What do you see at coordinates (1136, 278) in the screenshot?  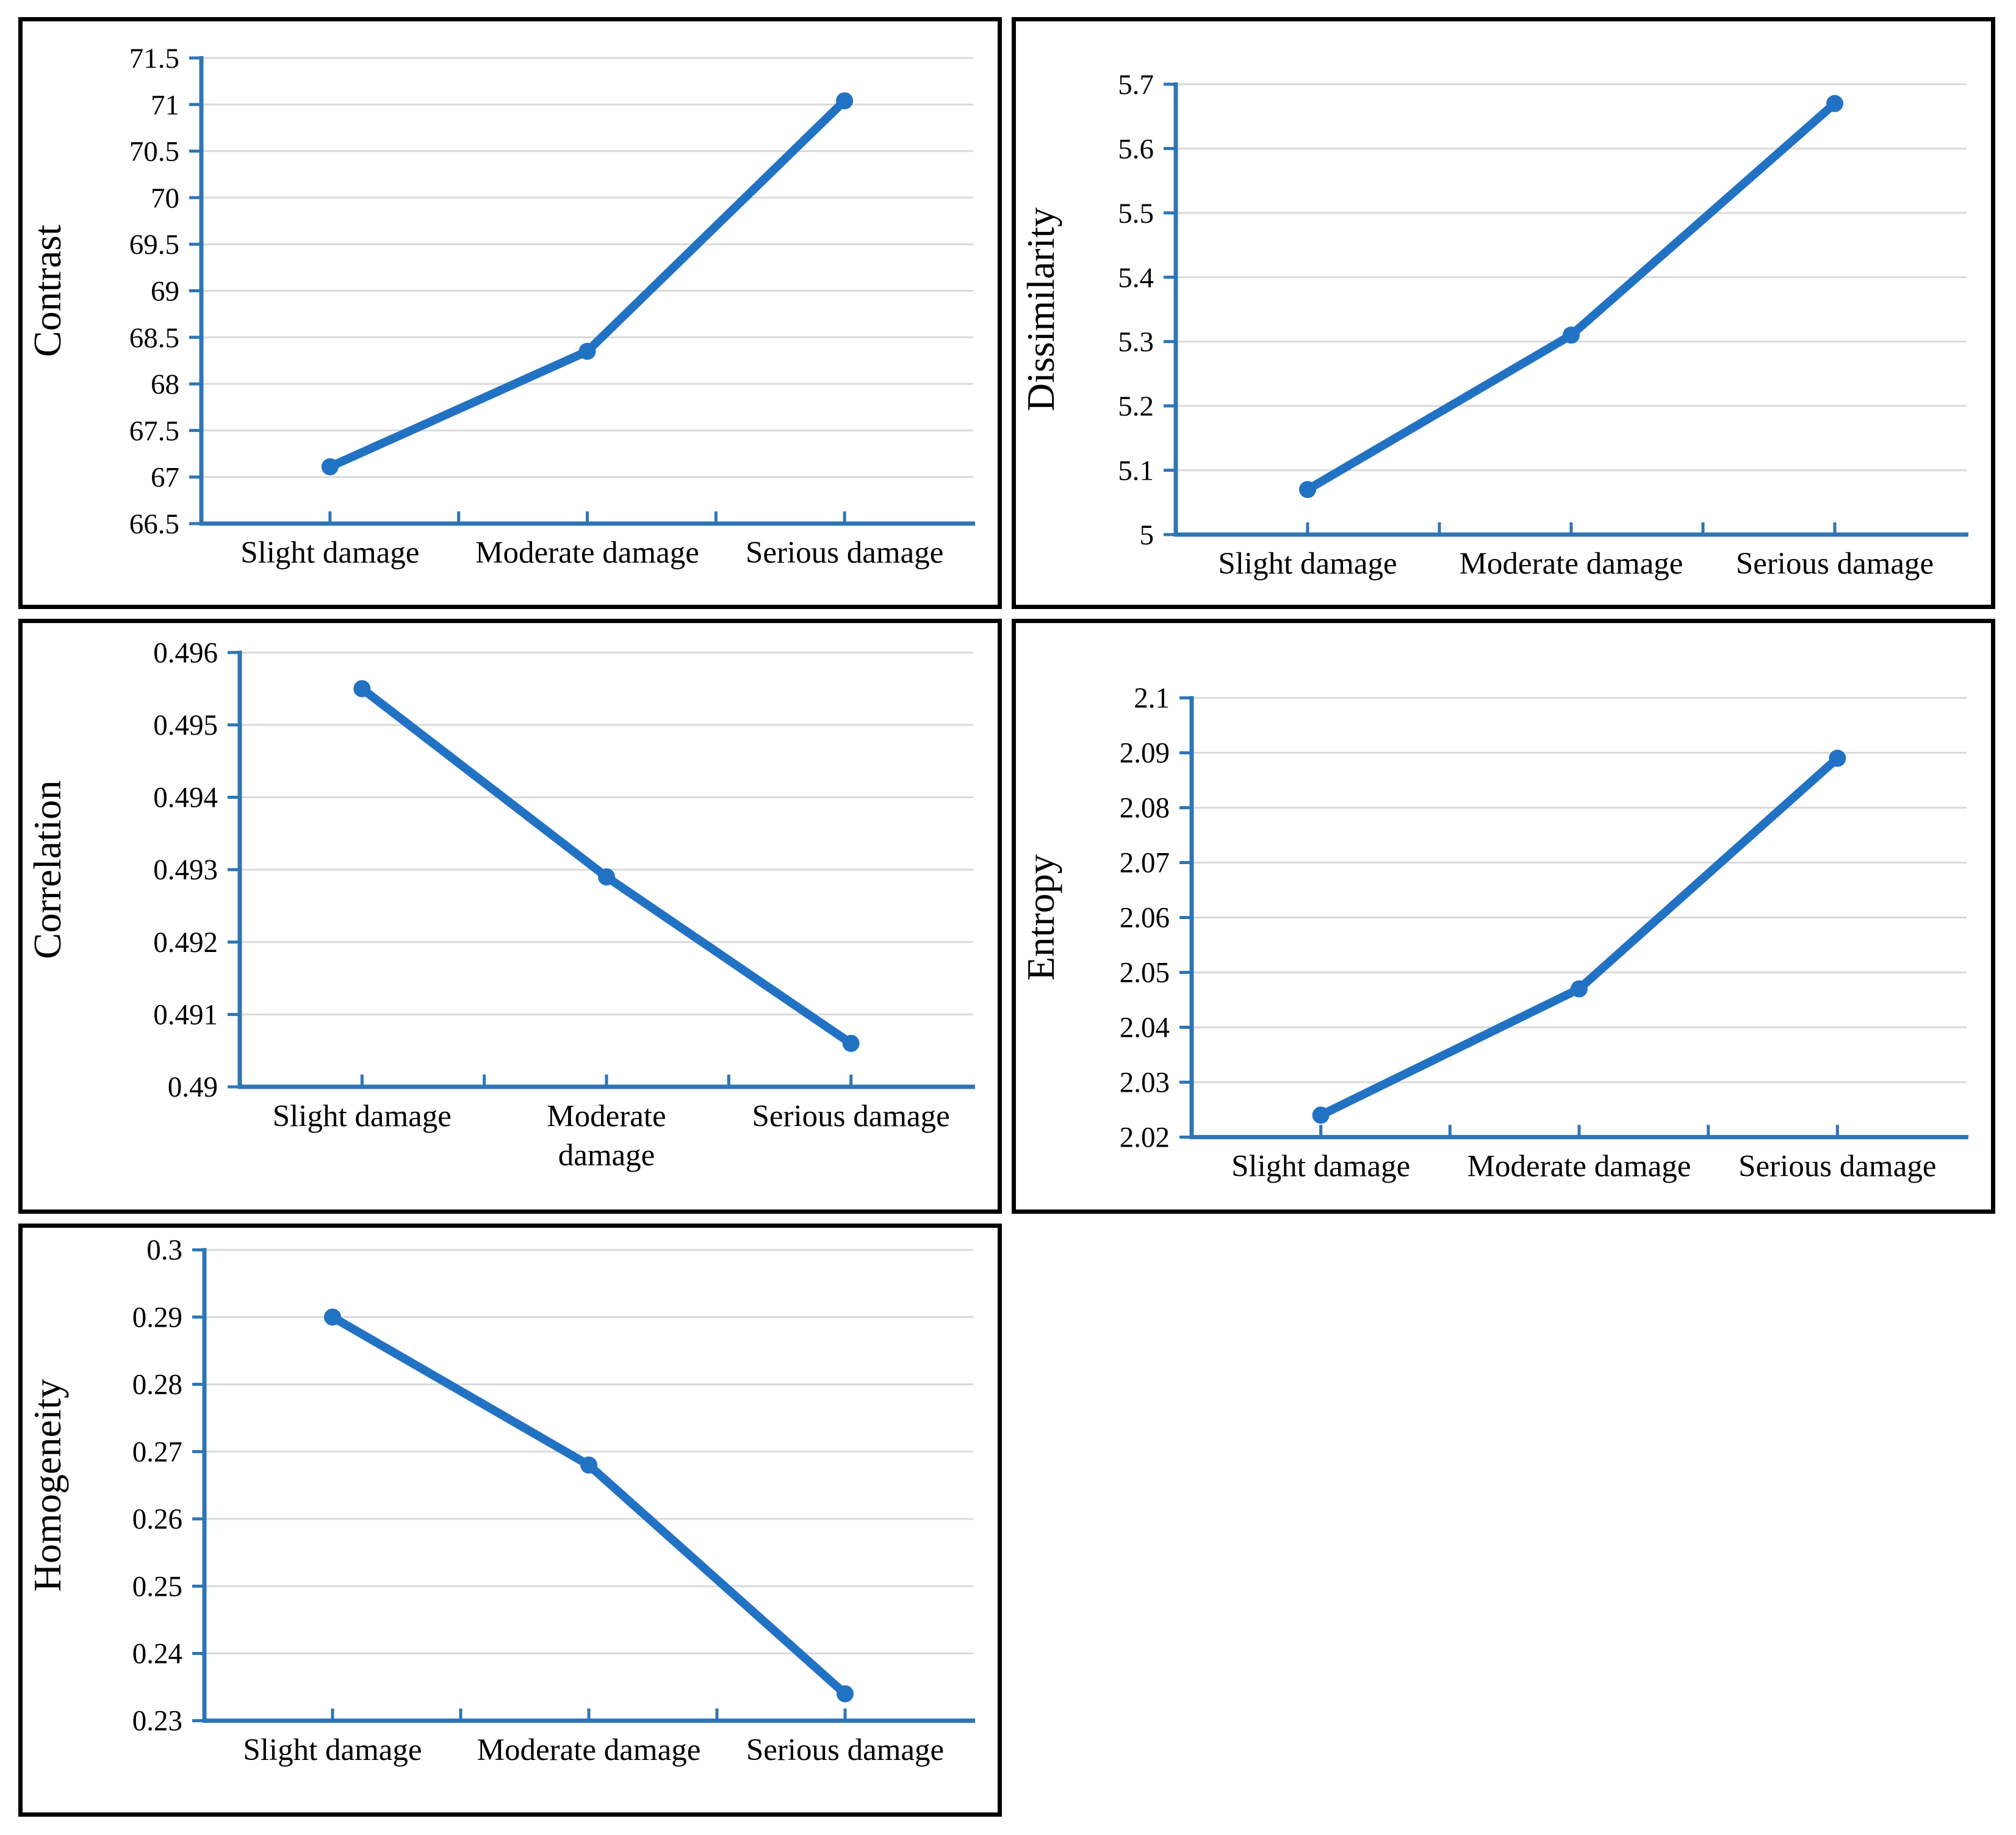 I see `y-tick-label: 5.4` at bounding box center [1136, 278].